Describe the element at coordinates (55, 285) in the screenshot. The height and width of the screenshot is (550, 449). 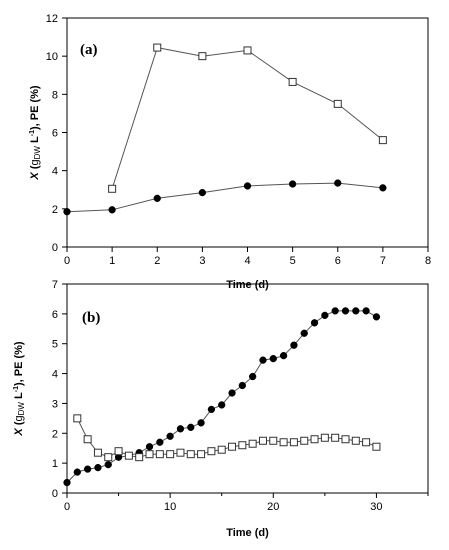
I see `y-tick-label: 7` at that location.